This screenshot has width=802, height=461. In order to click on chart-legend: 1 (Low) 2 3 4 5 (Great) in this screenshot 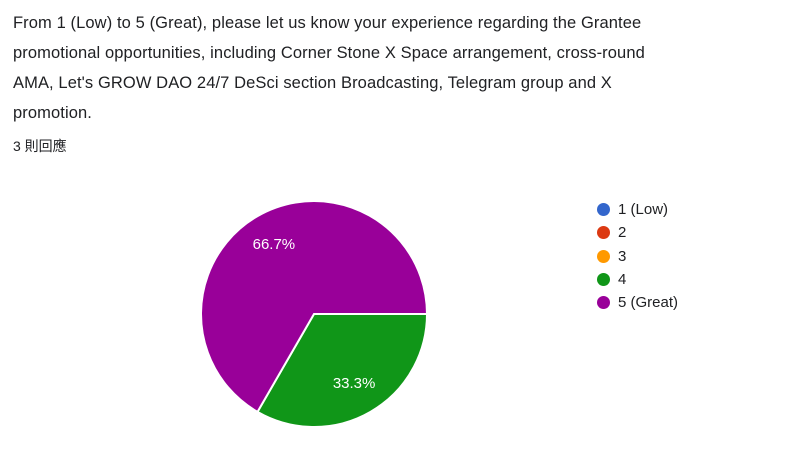, I will do `click(637, 256)`.